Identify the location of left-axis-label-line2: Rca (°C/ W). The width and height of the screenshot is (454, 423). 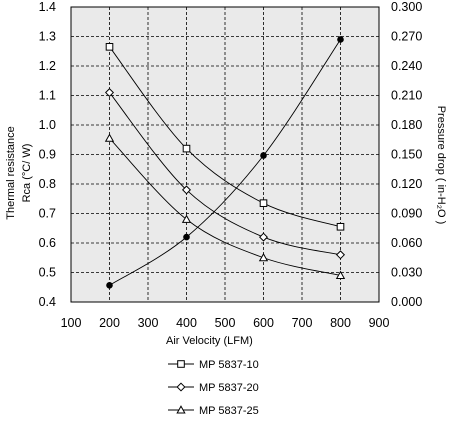
(27, 173).